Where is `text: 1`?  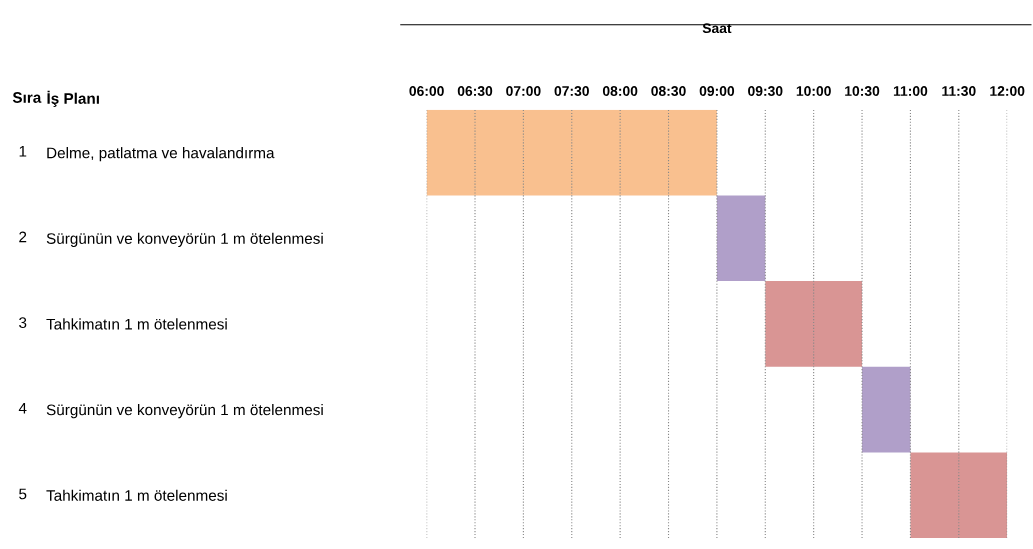 text: 1 is located at coordinates (23, 151).